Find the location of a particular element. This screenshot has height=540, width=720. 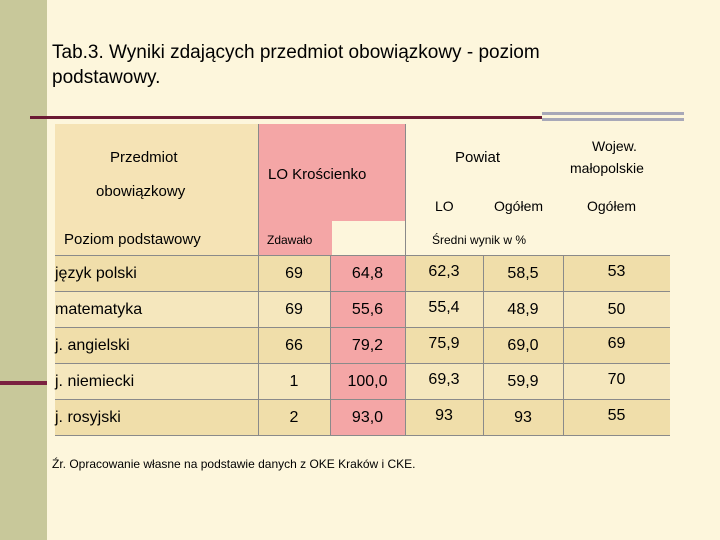

header-zdawalo-cell is located at coordinates (295, 238).